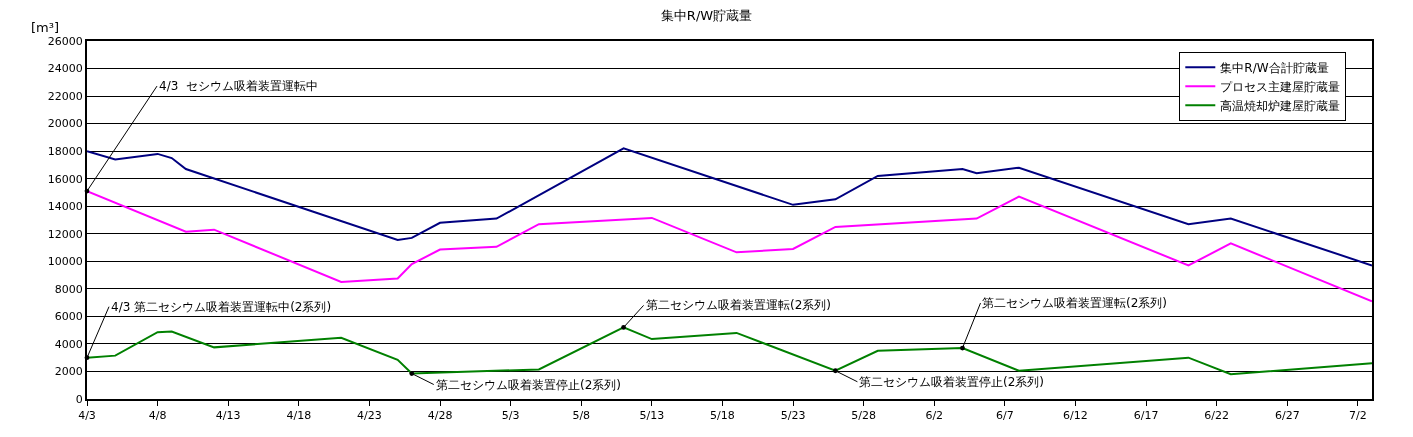 The image size is (1413, 437). Describe the element at coordinates (65, 96) in the screenshot. I see `y-tick-label: 22000` at that location.